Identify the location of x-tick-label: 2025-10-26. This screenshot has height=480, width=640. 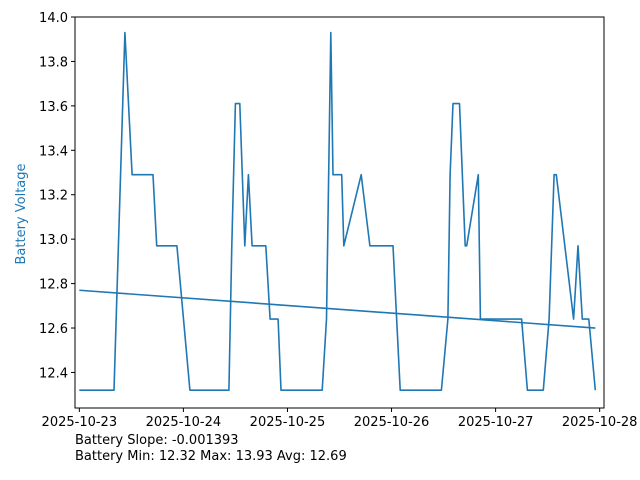
(392, 422).